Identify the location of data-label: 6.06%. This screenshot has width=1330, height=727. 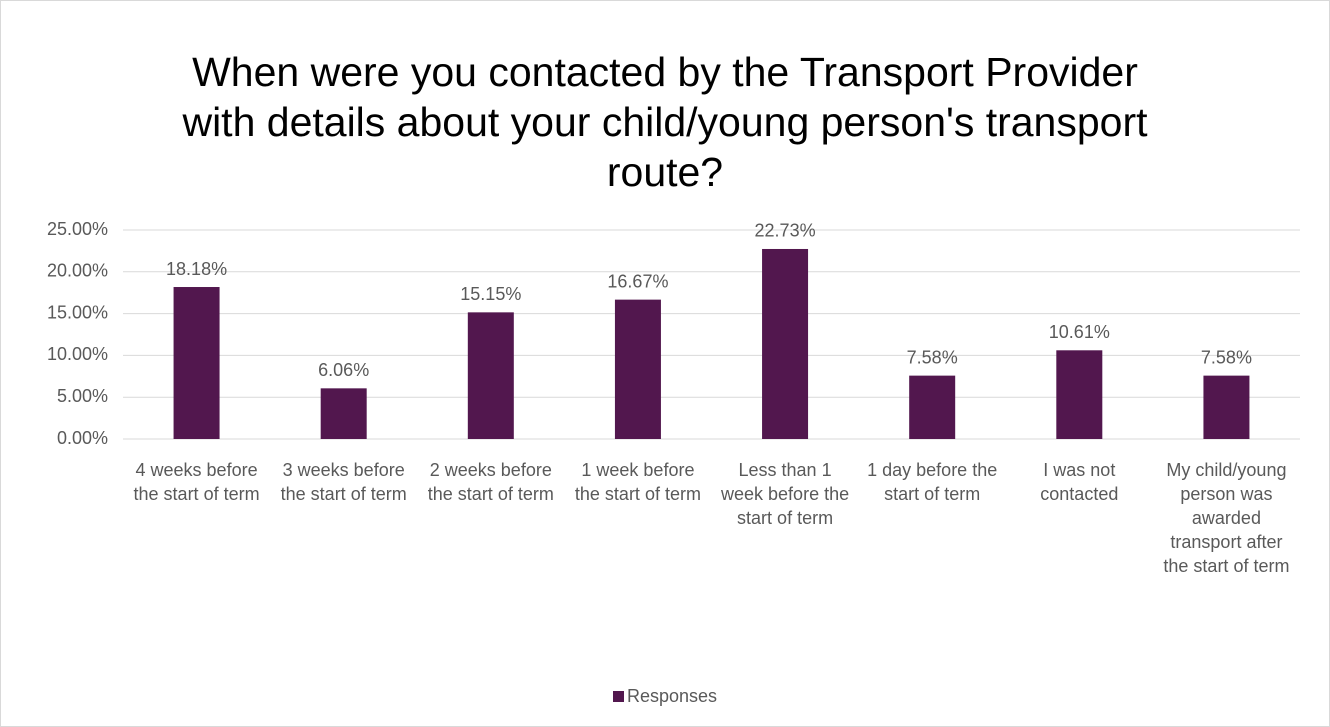
(343, 370).